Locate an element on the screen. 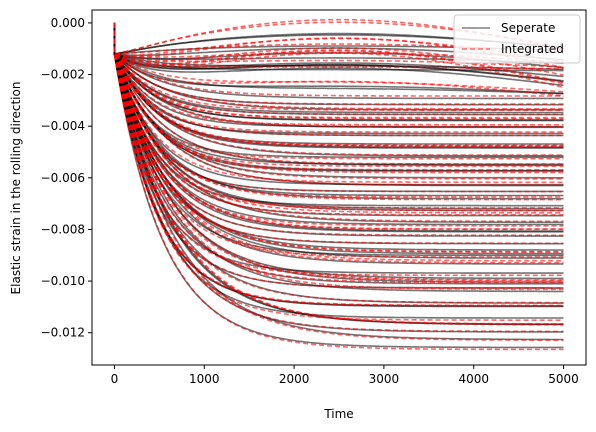 This screenshot has height=432, width=596. legend-label-seperate: Seperate is located at coordinates (528, 28).